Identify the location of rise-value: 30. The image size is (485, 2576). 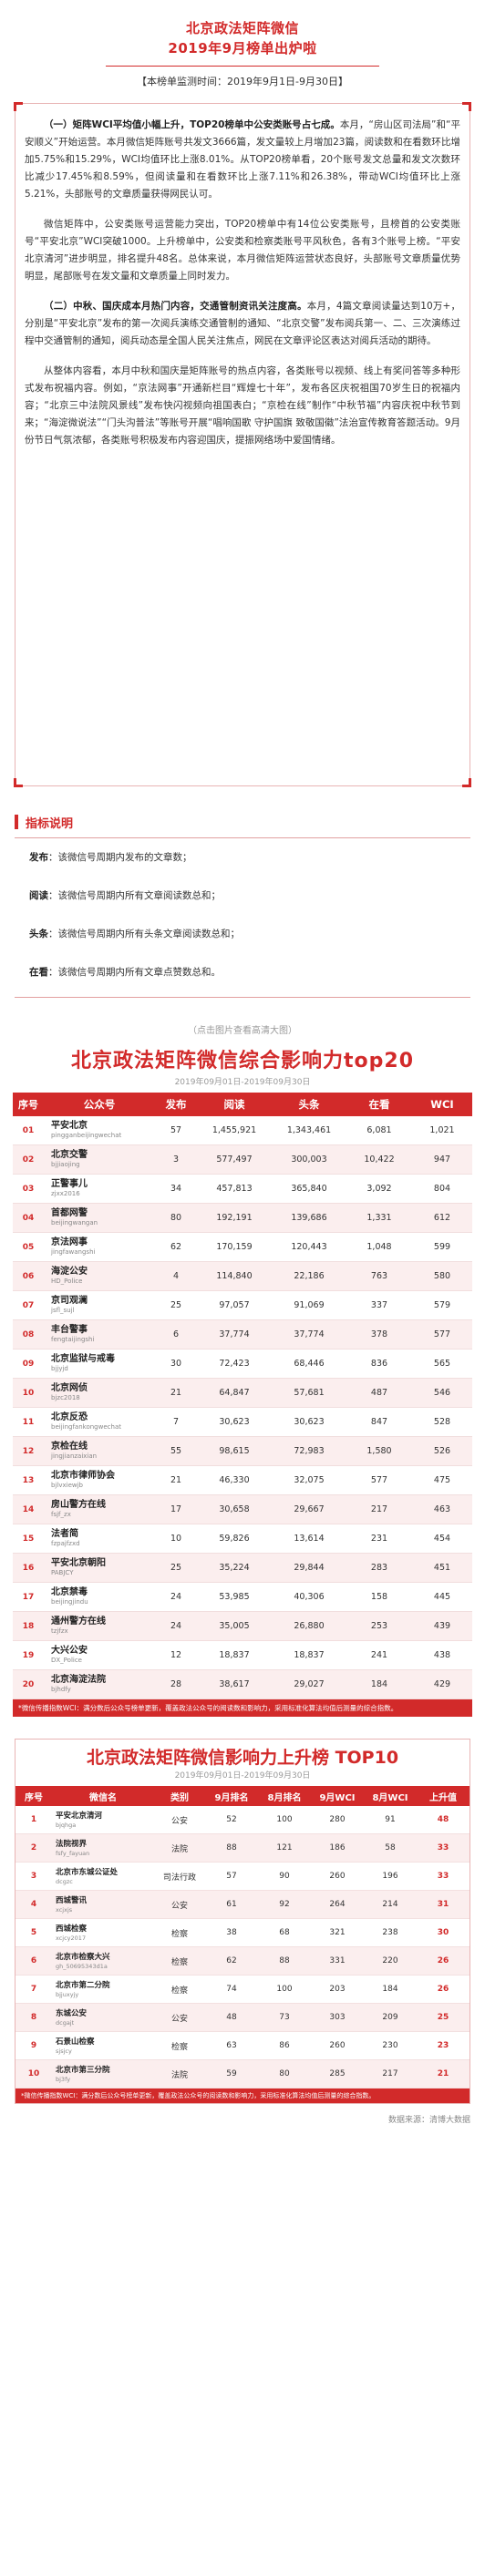
(443, 1933).